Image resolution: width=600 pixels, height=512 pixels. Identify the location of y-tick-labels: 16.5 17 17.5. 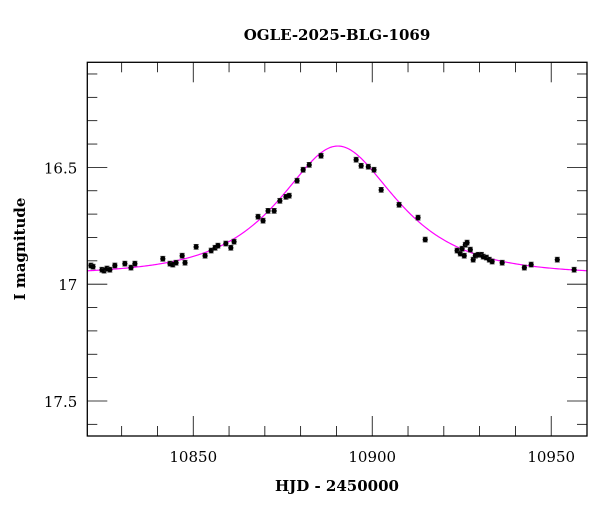
(60, 285).